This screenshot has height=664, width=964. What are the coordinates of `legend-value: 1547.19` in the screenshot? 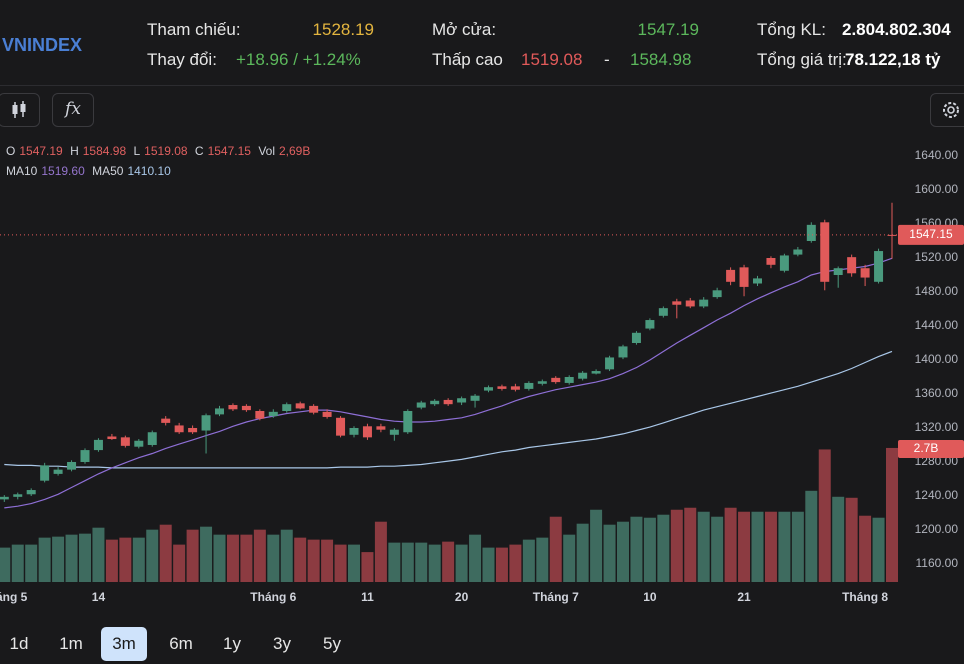 It's located at (41, 151).